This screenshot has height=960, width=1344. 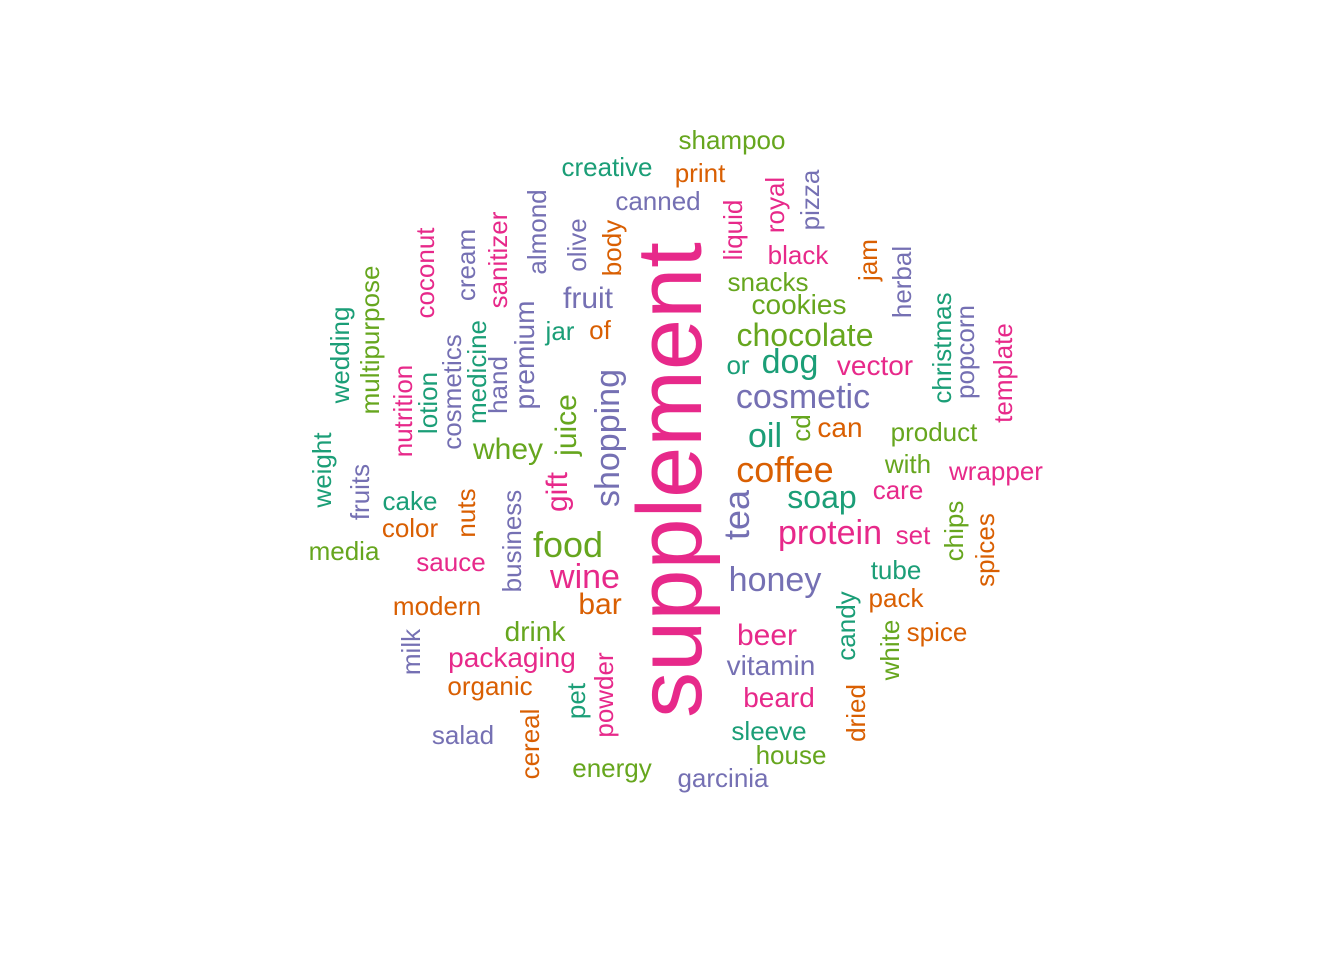 I want to click on word-product: product, so click(x=934, y=432).